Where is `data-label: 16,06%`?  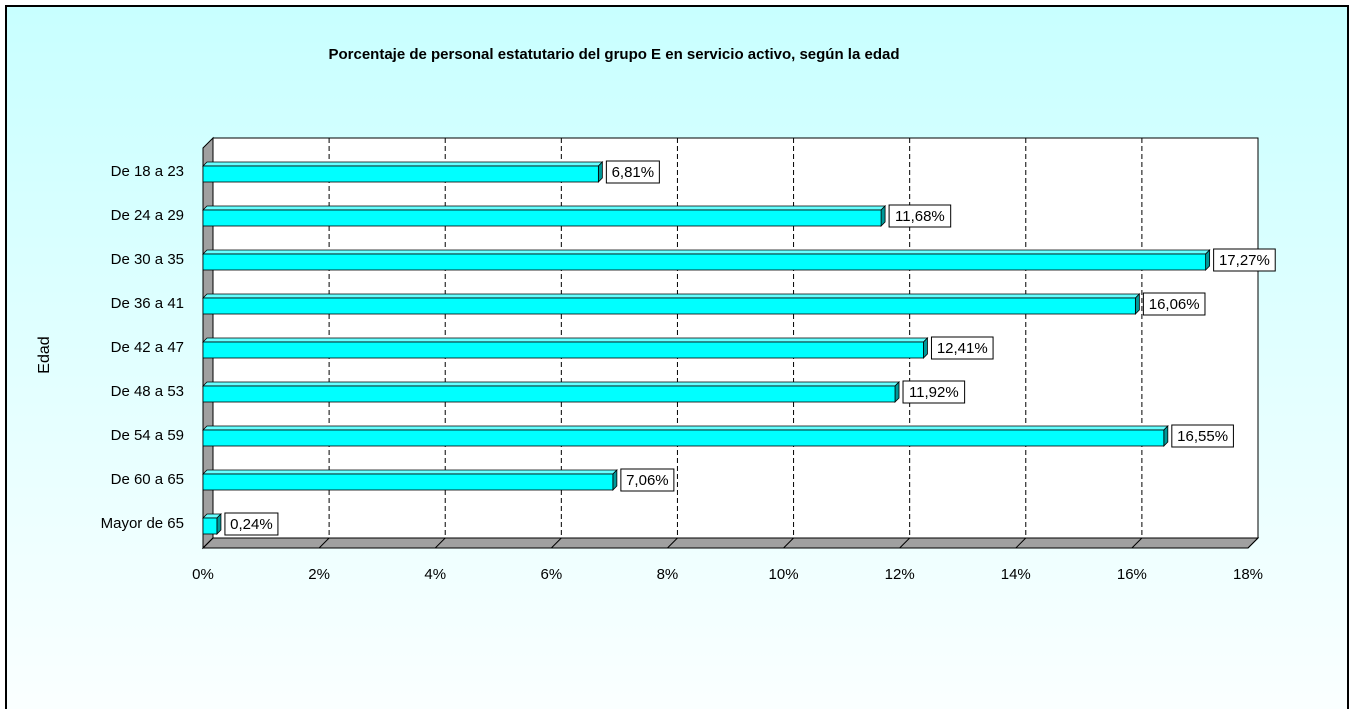 data-label: 16,06% is located at coordinates (1174, 304).